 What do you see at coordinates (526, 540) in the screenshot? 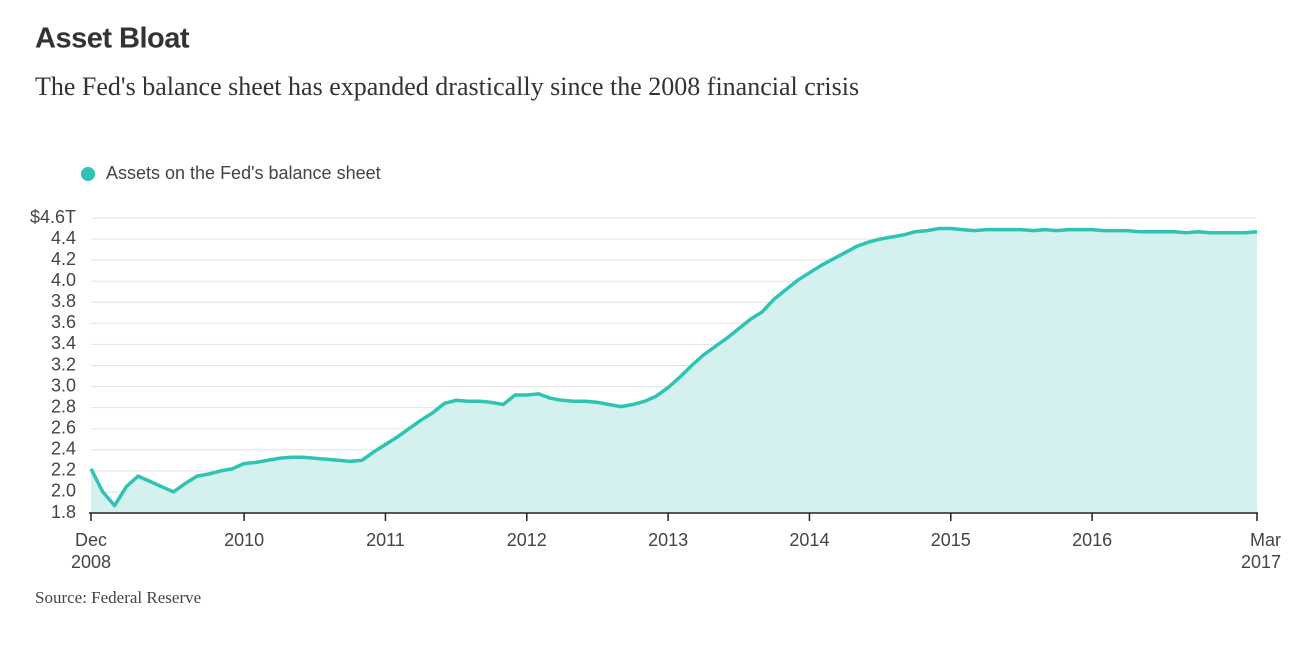
I see `x-tick-label: 2012` at bounding box center [526, 540].